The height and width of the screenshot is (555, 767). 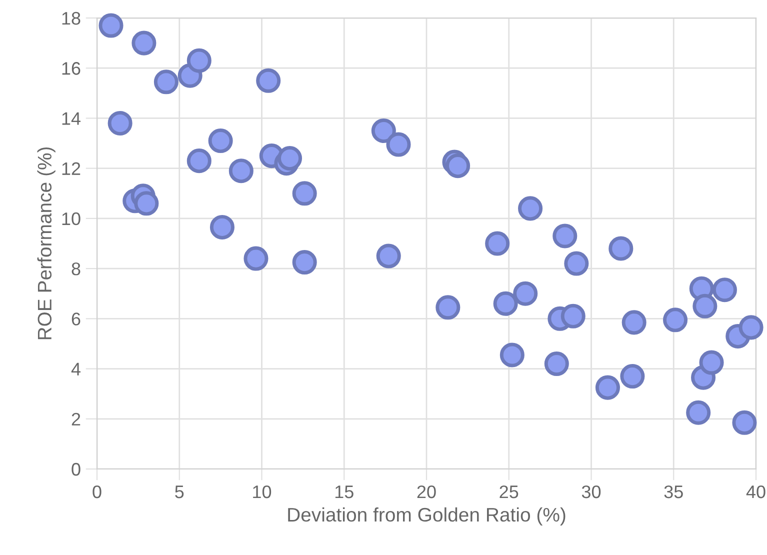 What do you see at coordinates (509, 491) in the screenshot?
I see `x-tick-label: 25` at bounding box center [509, 491].